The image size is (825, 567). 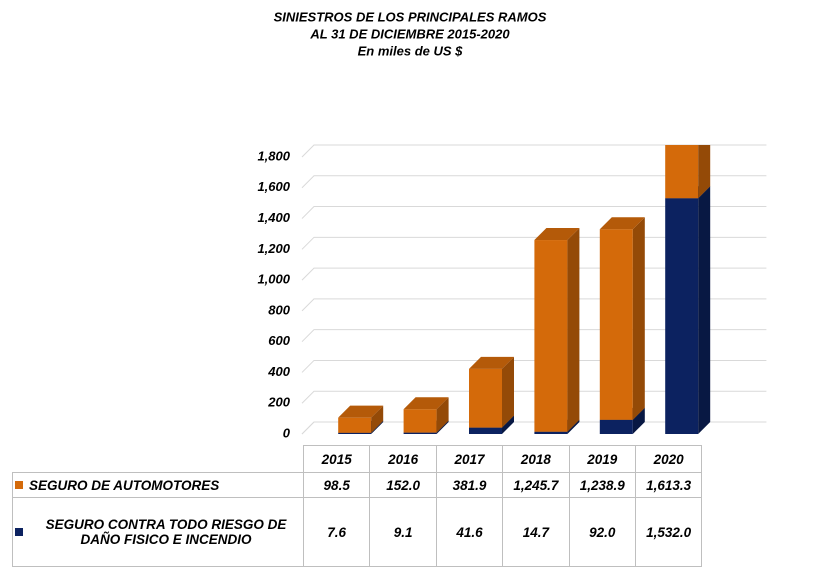 What do you see at coordinates (536, 485) in the screenshot?
I see `data-label: 1,245.7` at bounding box center [536, 485].